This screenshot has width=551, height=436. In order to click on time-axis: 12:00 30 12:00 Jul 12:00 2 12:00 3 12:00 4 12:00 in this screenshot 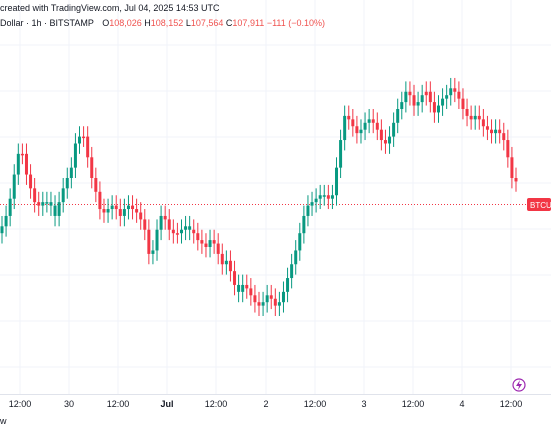, I will do `click(266, 404)`.